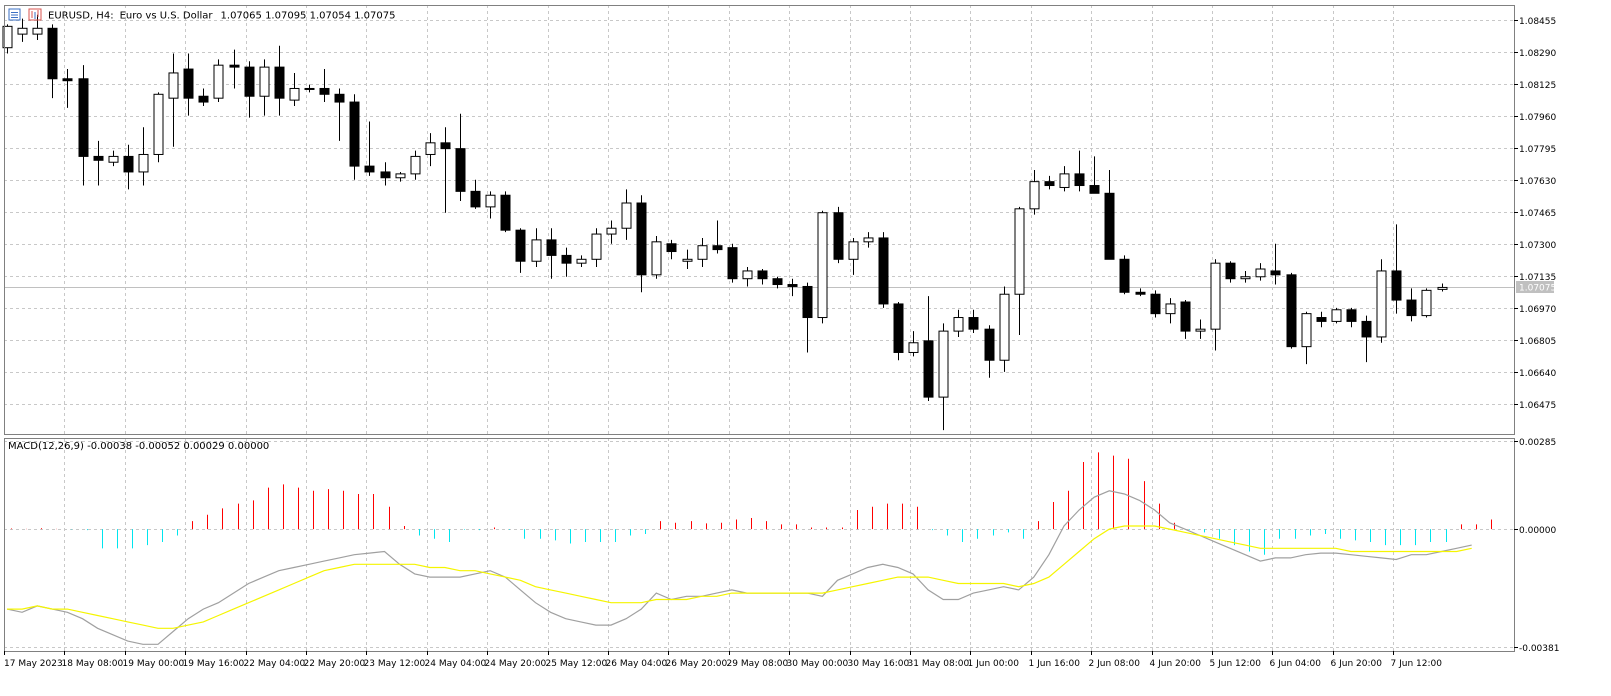 This screenshot has width=1611, height=696. Describe the element at coordinates (35, 14) in the screenshot. I see `chart-type-icon` at that location.